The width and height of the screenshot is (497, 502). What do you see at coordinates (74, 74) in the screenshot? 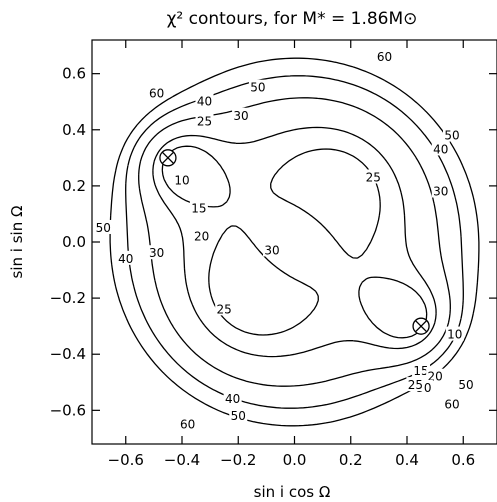
I see `y-tick-label: 0.6` at bounding box center [74, 74].